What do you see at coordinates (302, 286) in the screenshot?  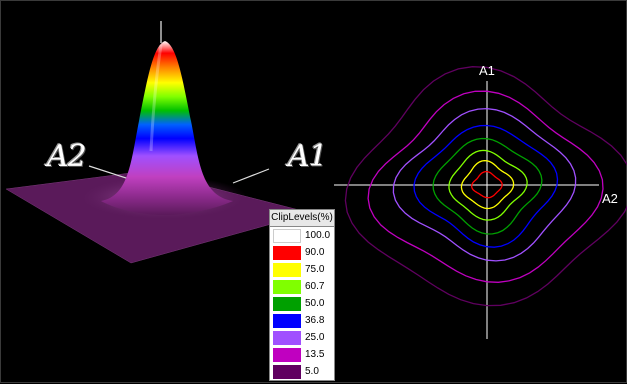 I see `legend-row: 60.7` at bounding box center [302, 286].